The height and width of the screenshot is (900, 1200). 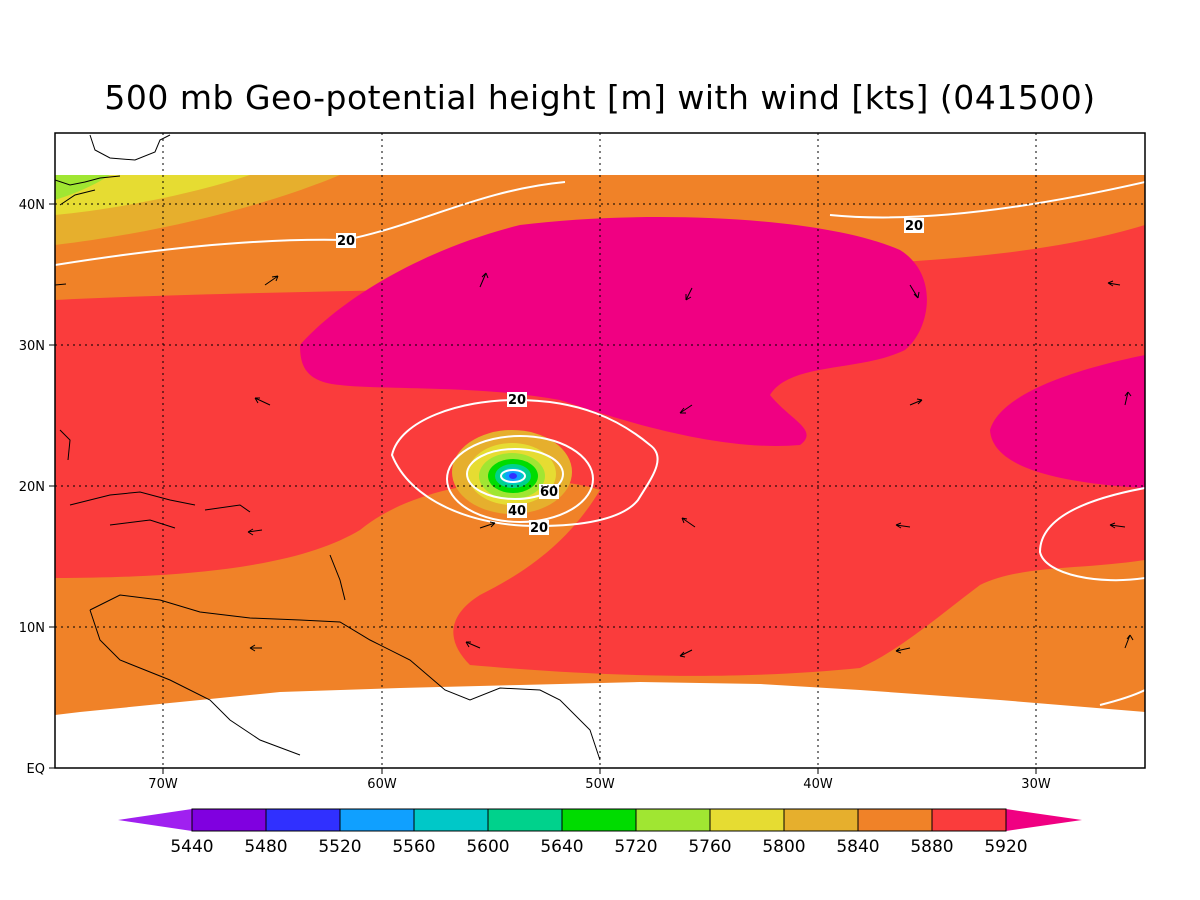 I want to click on colorbar-over-triangle, so click(x=1044, y=820).